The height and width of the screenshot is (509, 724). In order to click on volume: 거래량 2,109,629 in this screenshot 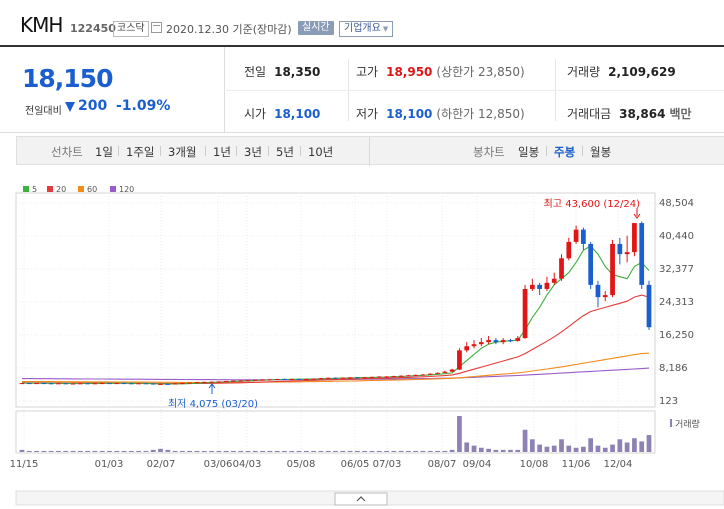, I will do `click(621, 71)`.